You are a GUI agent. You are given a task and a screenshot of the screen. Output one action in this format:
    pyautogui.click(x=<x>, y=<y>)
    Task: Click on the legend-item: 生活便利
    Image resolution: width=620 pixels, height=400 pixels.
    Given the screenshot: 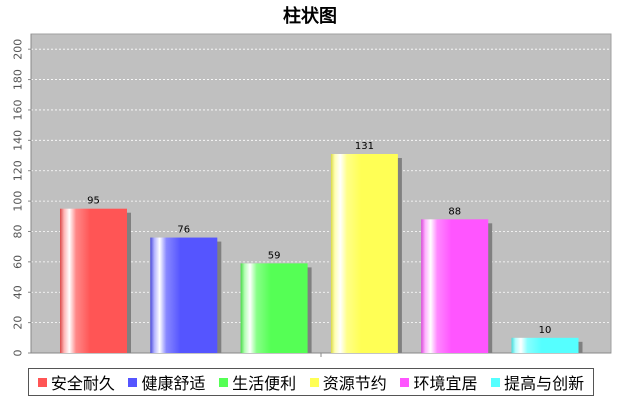 What is the action you would take?
    pyautogui.click(x=257, y=382)
    